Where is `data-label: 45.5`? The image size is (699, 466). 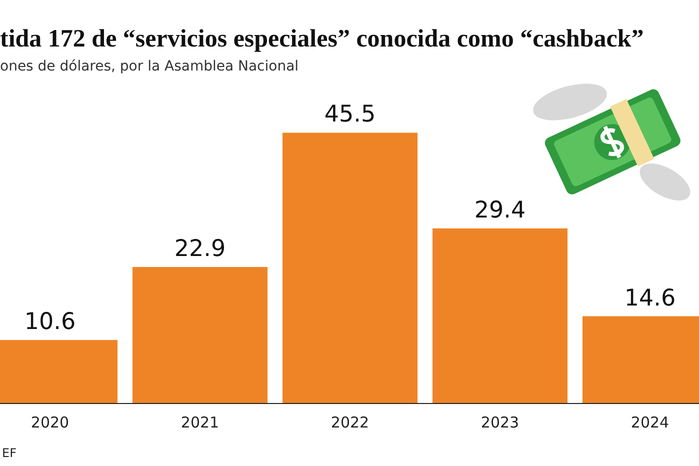 data-label: 45.5 is located at coordinates (350, 115).